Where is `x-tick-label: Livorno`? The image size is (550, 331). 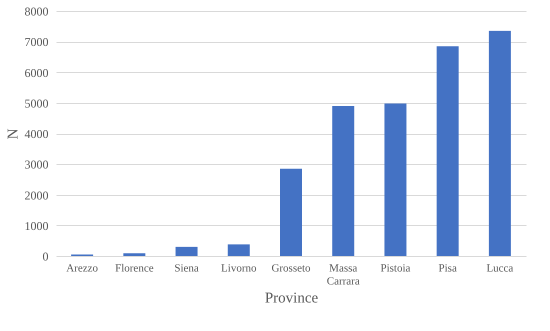
x-tick-label: Livorno is located at coordinates (239, 268).